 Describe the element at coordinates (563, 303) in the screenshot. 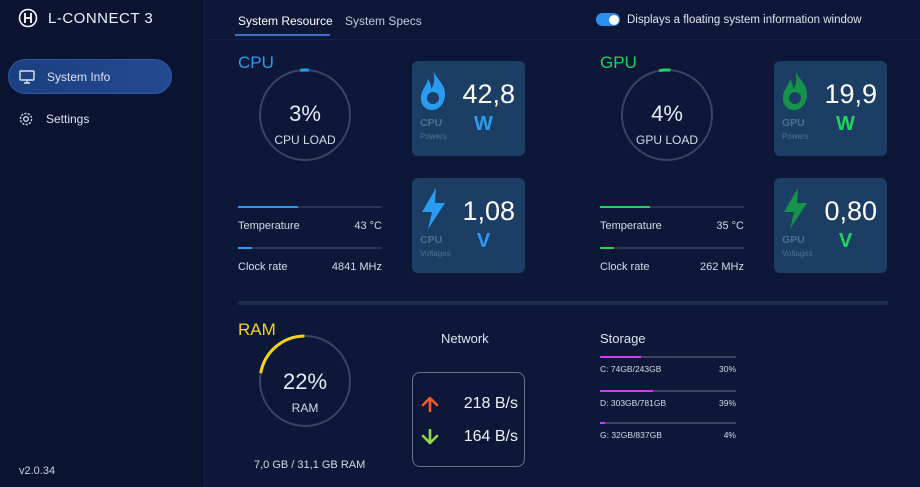

I see `section-divider` at that location.